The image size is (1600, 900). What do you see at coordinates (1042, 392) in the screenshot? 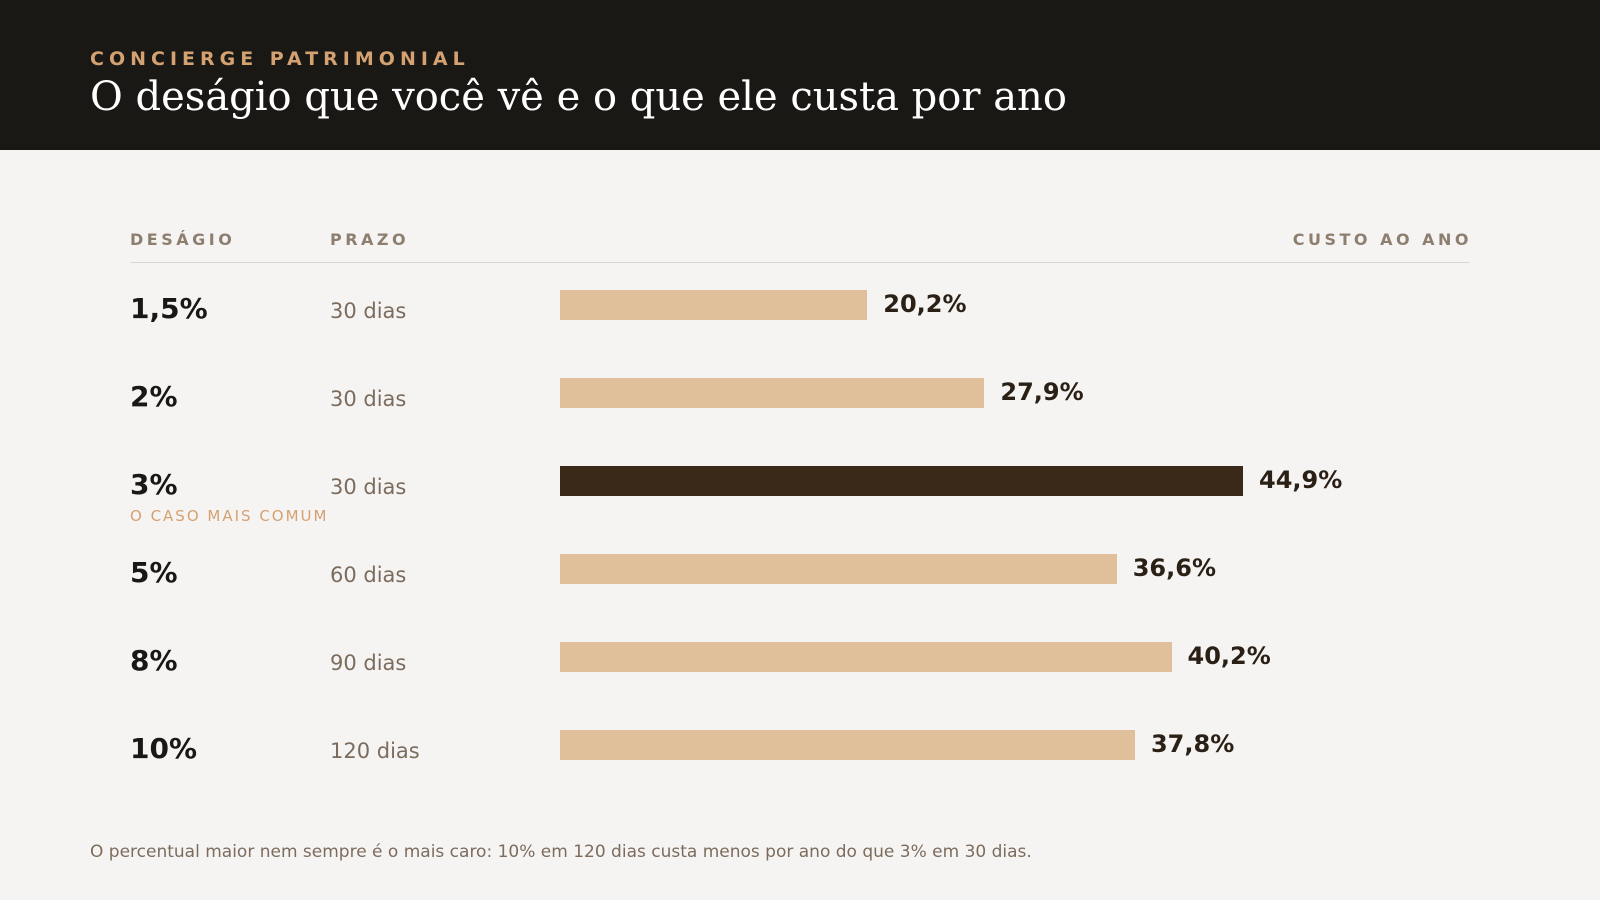
I see `bar-value-label: 27,9%` at bounding box center [1042, 392].